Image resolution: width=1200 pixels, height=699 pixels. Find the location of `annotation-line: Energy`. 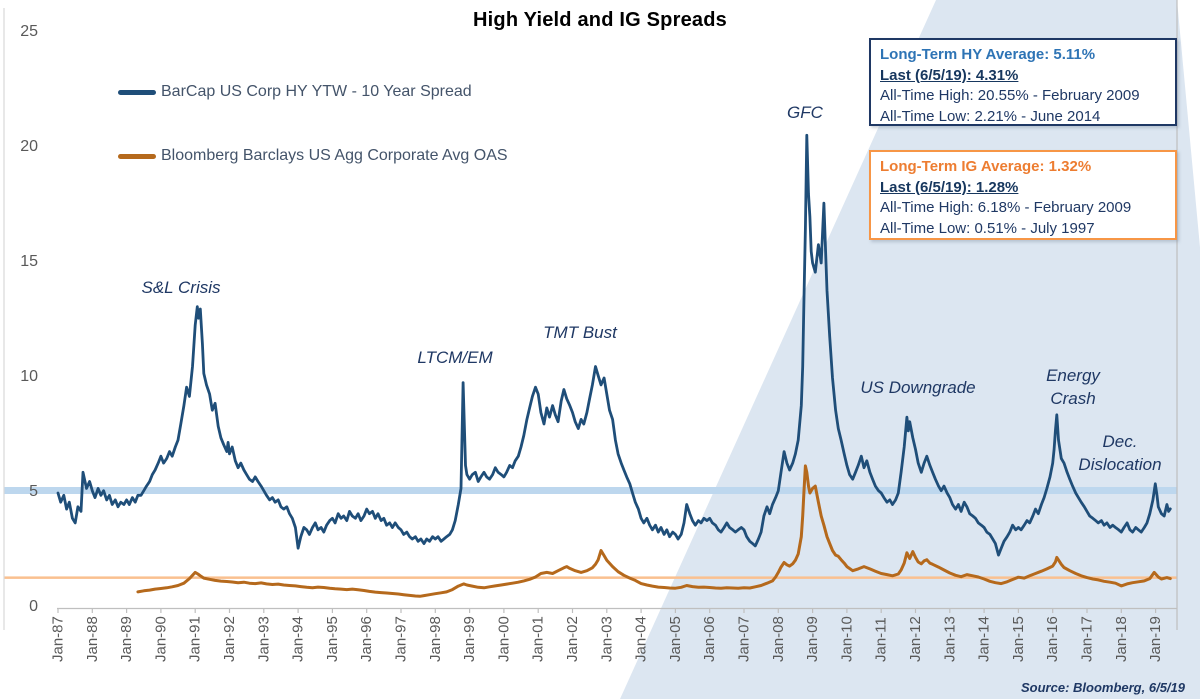

annotation-line: Energy is located at coordinates (1073, 375).